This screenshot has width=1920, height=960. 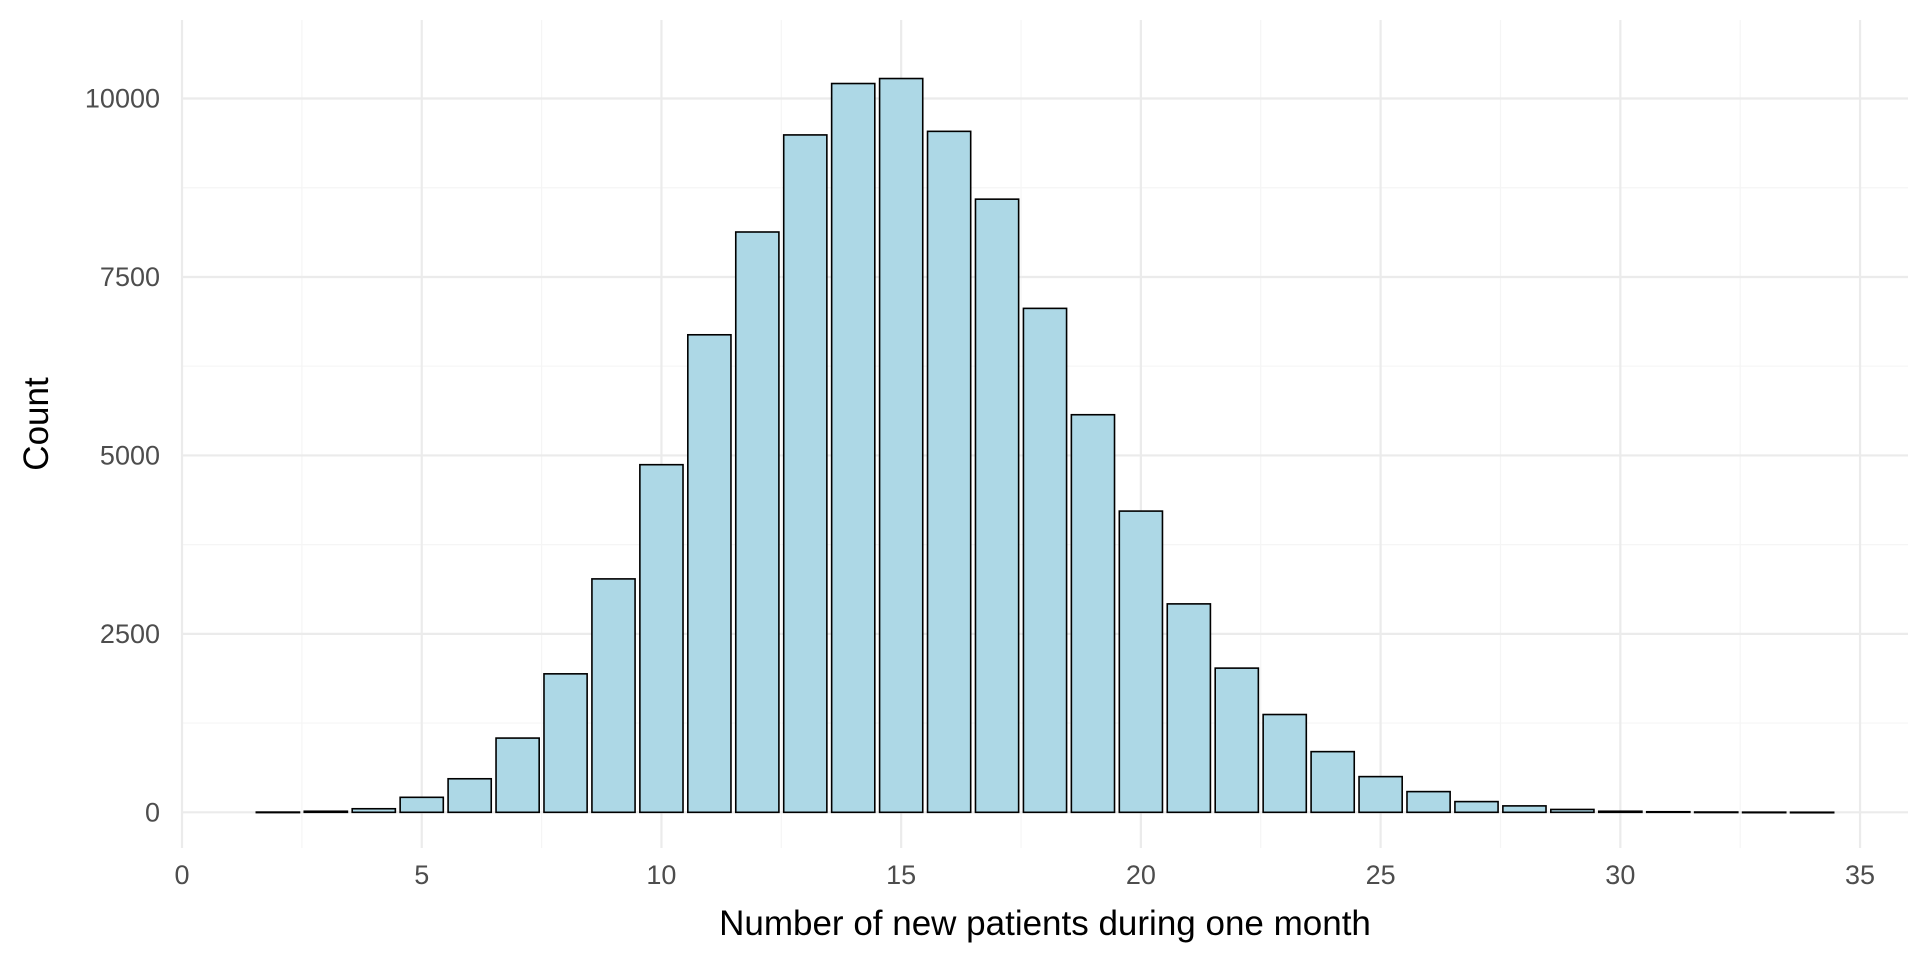 I want to click on y-axis-title: Count, so click(x=36, y=424).